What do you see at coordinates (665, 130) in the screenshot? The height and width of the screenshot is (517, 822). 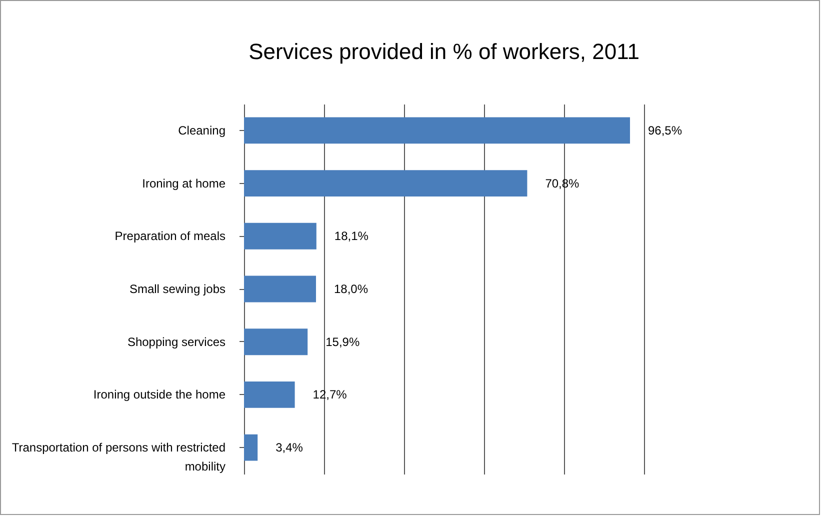 I see `data-label: 96,5%` at bounding box center [665, 130].